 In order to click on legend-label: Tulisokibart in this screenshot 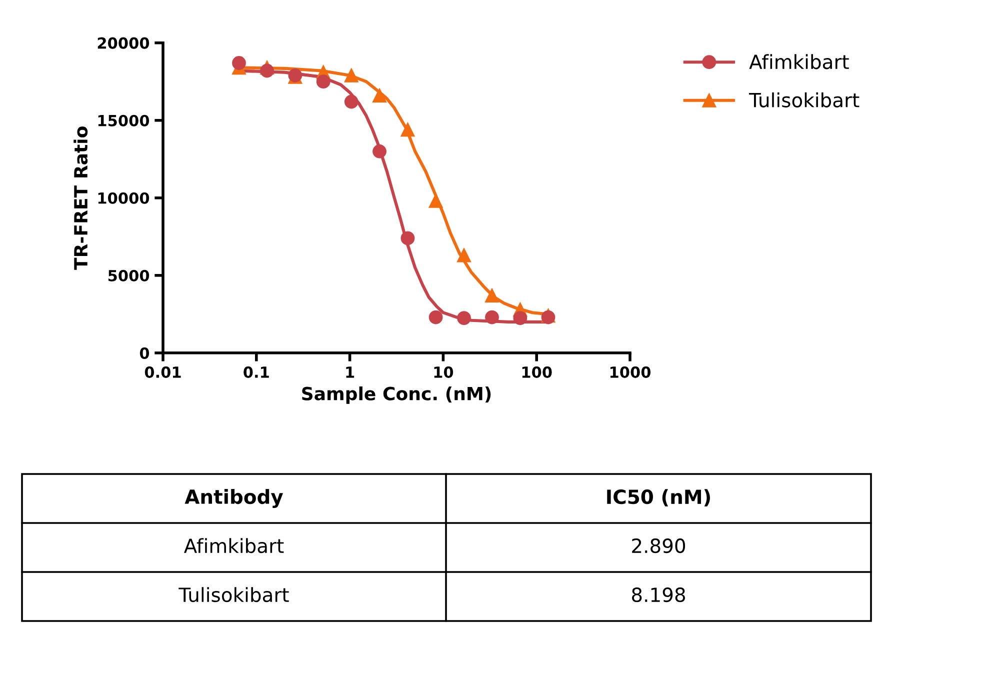, I will do `click(804, 100)`.